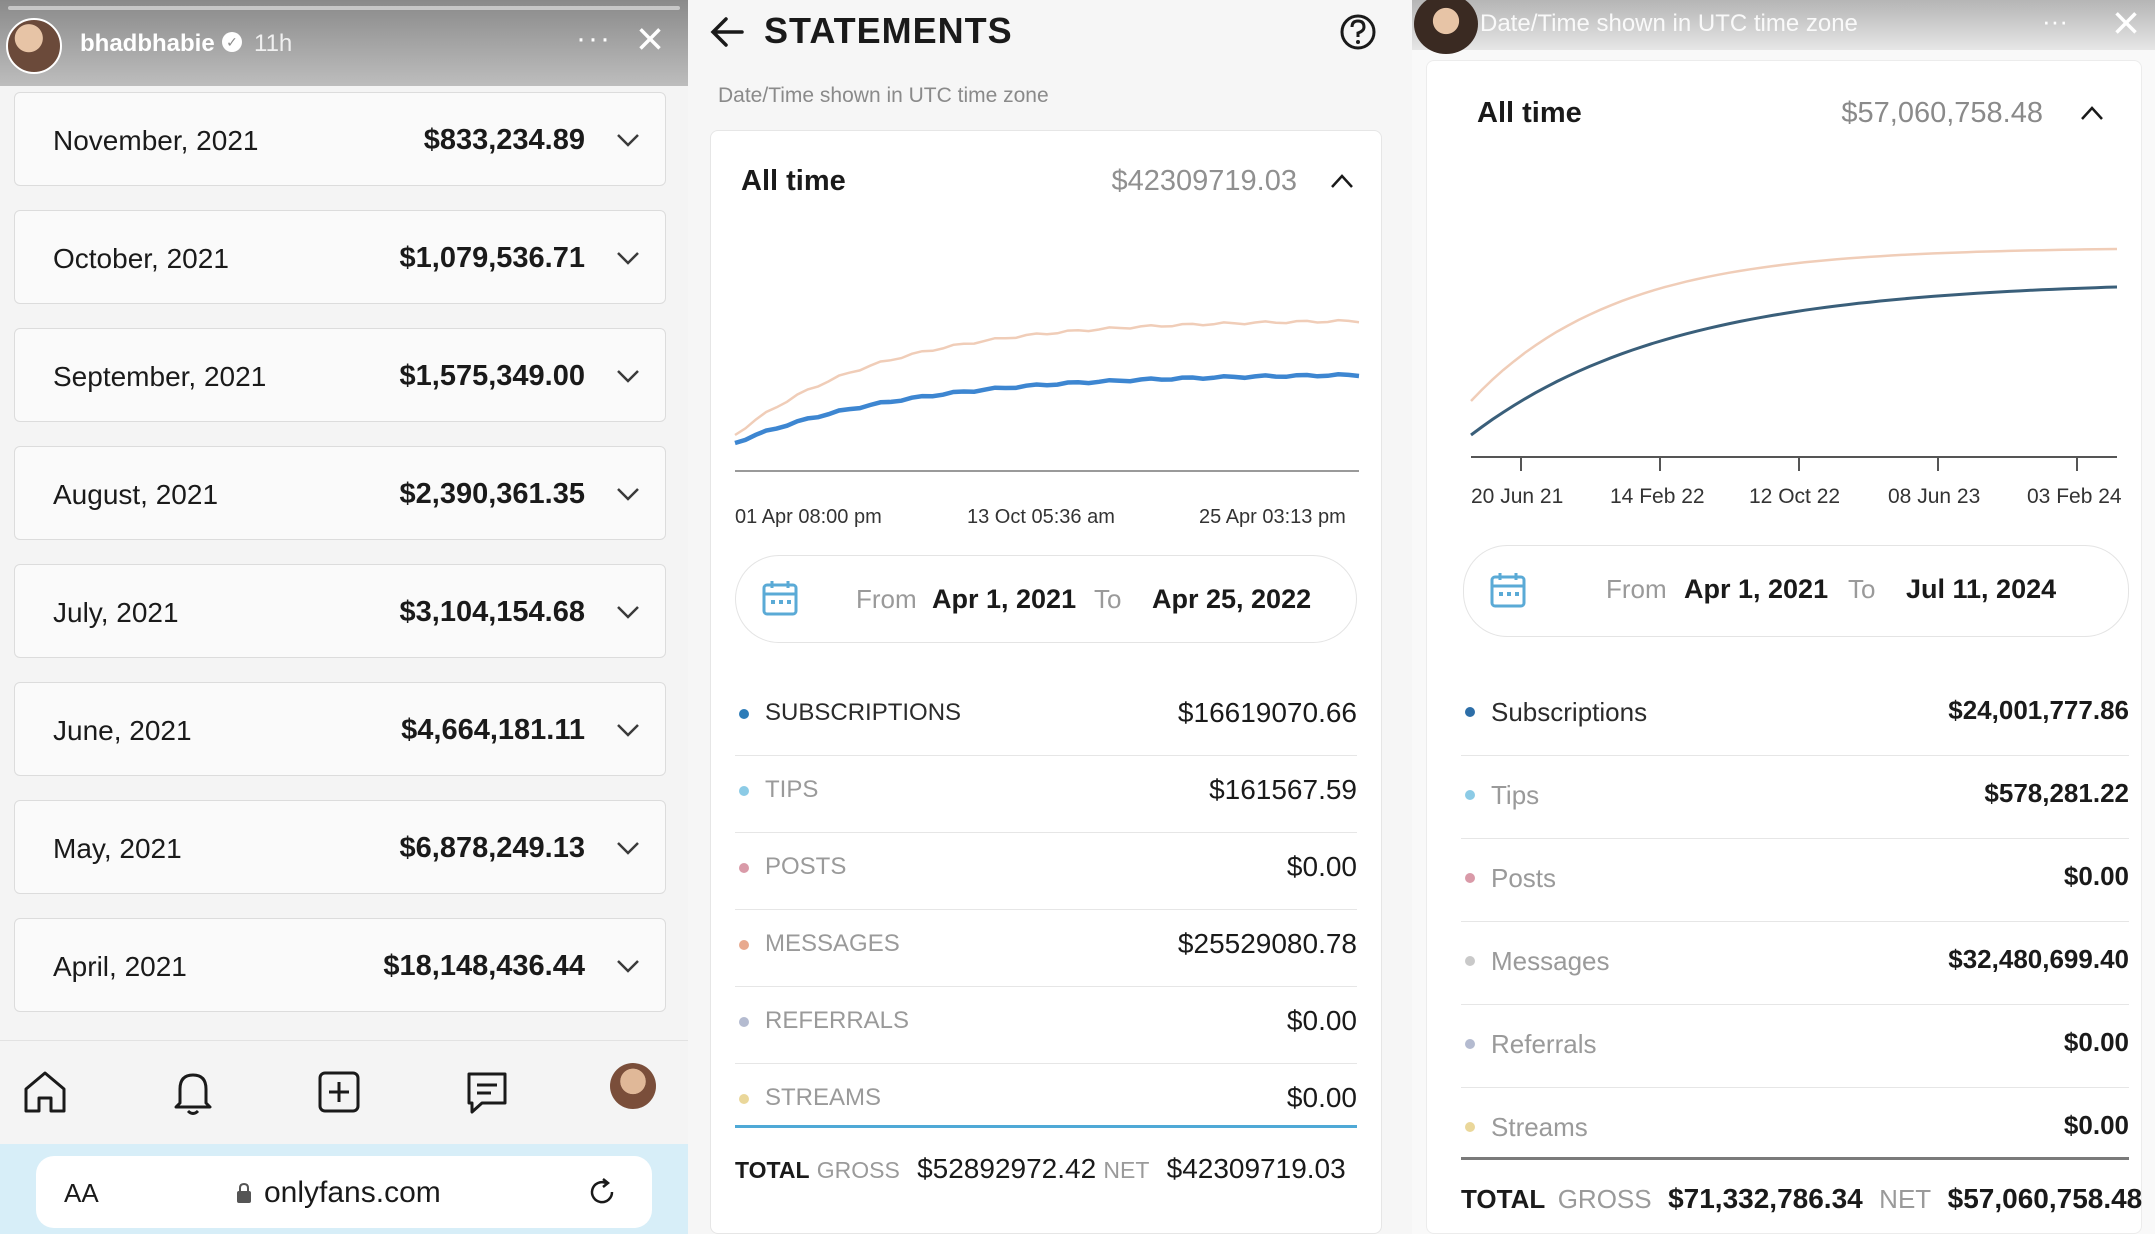  What do you see at coordinates (1657, 496) in the screenshot?
I see `x-tick-label: 14 Feb 22` at bounding box center [1657, 496].